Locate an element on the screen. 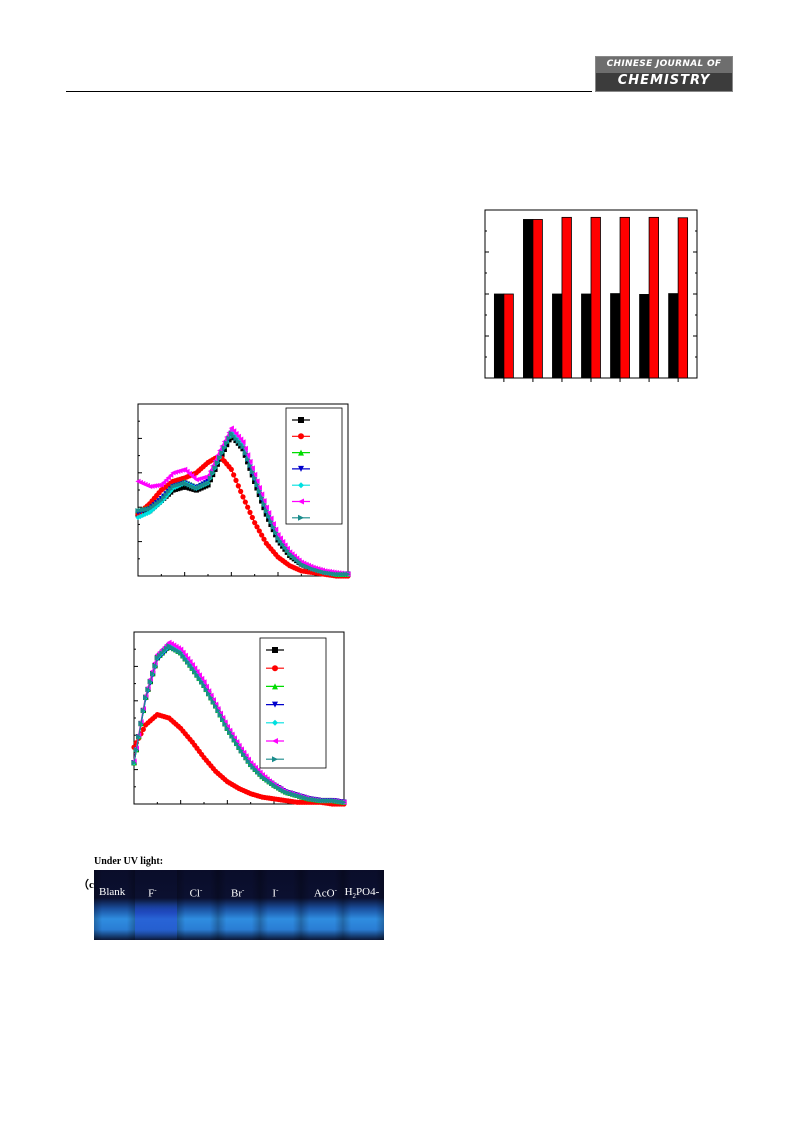  vial-label: AcO- is located at coordinates (325, 893).